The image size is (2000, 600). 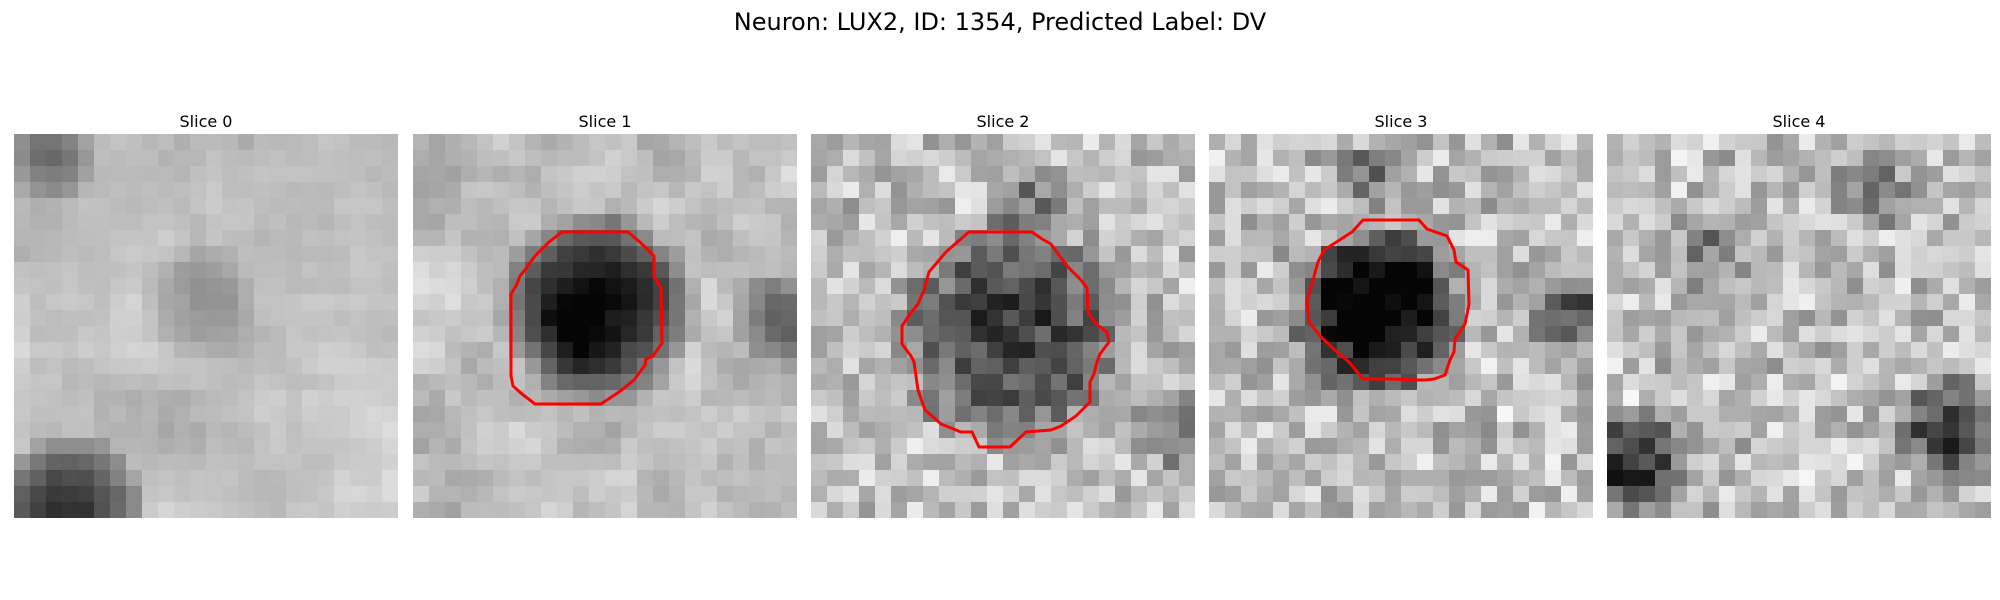 I want to click on slice-panel-3: Slice 3, so click(x=1401, y=314).